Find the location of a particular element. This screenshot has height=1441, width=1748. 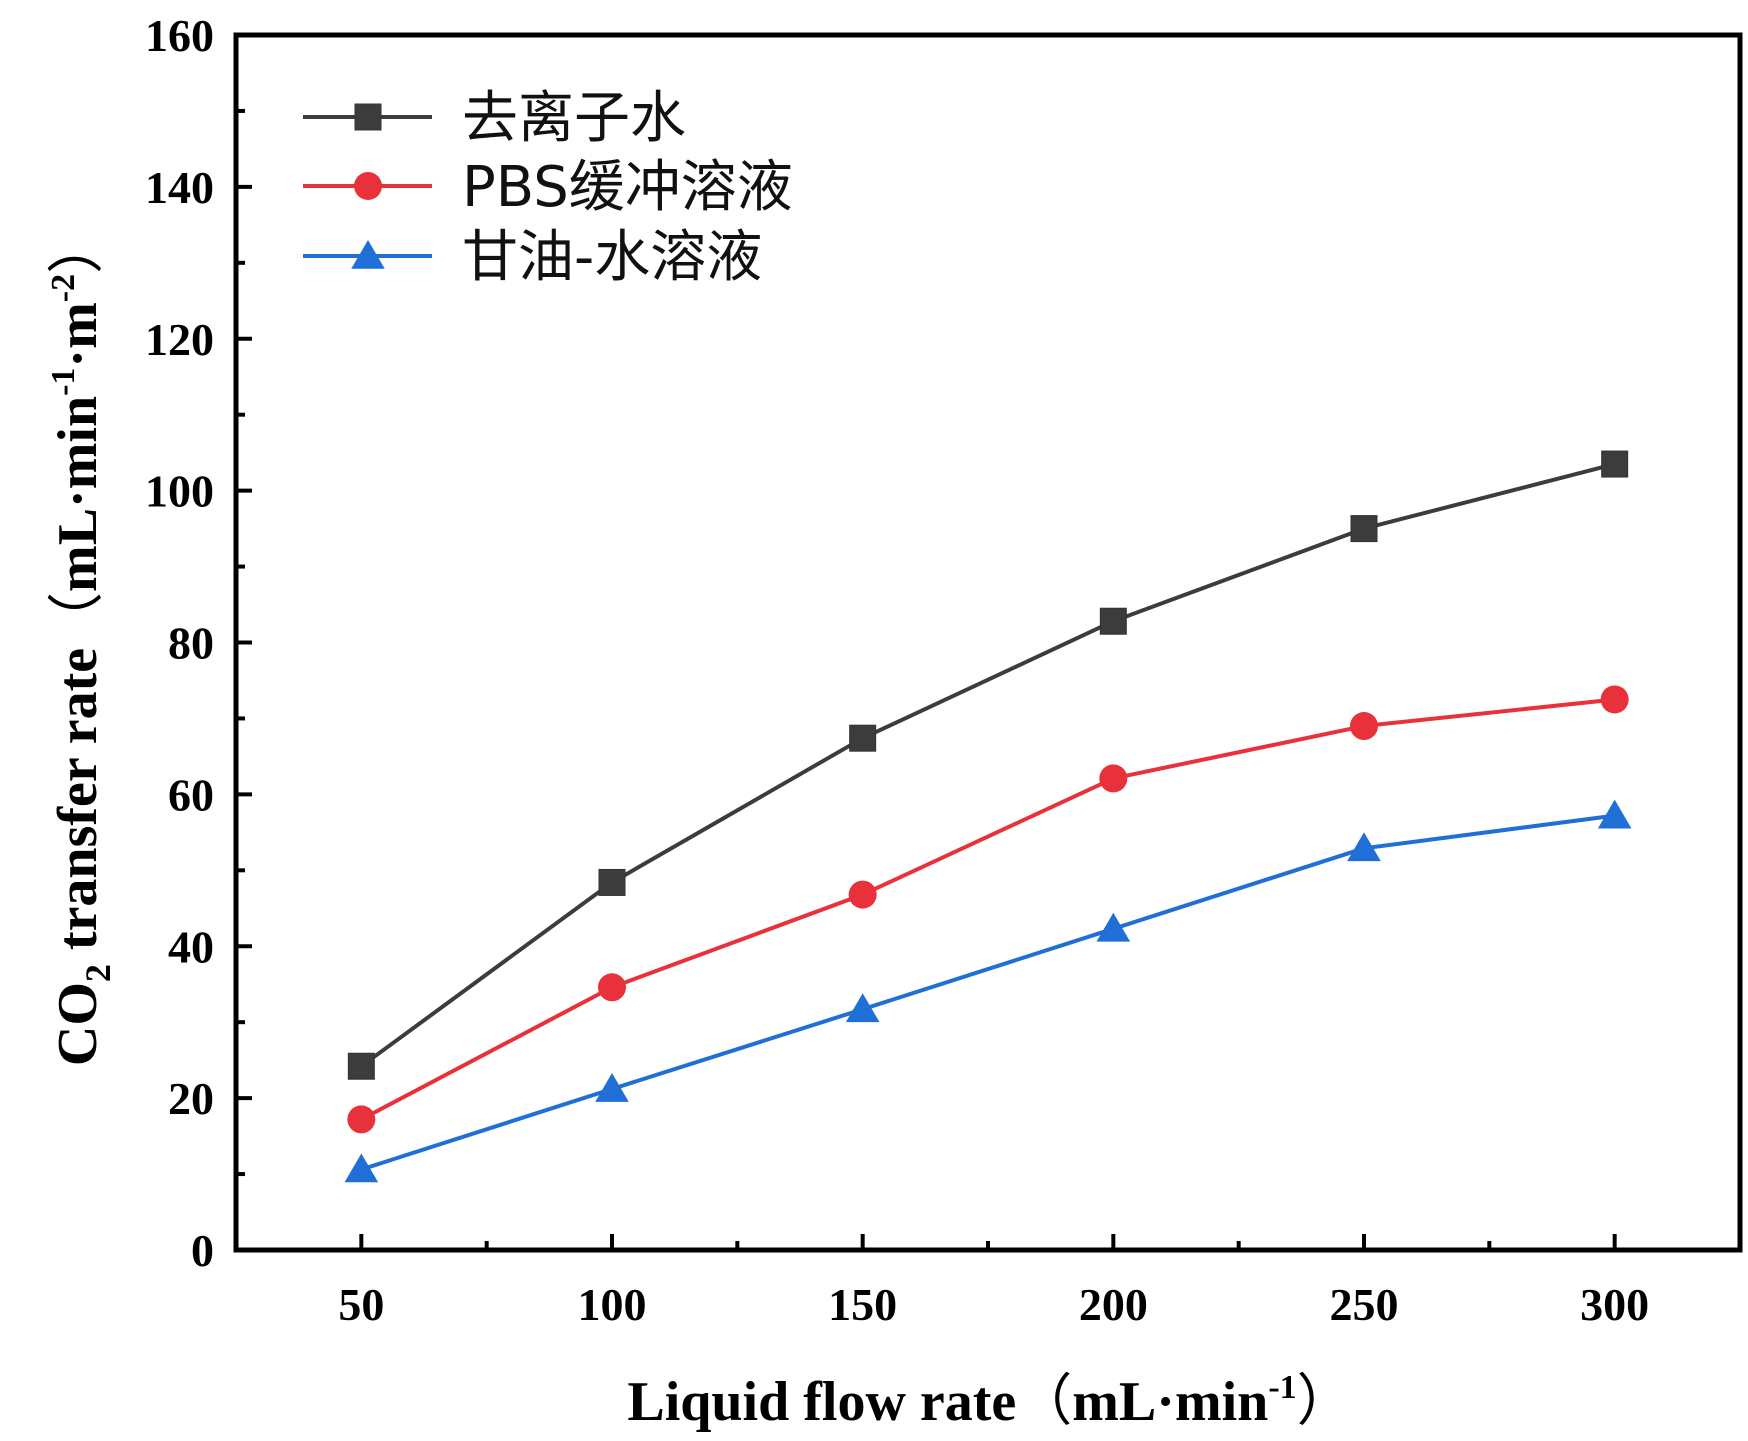

legend-item: 甘油-水溶液 is located at coordinates (532, 257).